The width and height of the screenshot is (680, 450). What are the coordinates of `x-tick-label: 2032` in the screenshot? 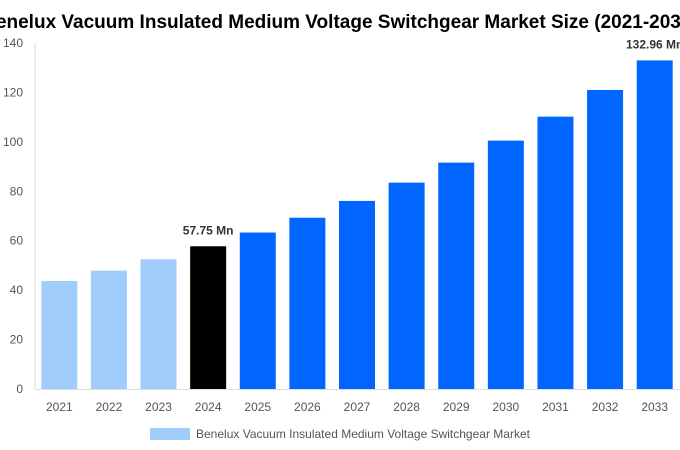 It's located at (605, 407).